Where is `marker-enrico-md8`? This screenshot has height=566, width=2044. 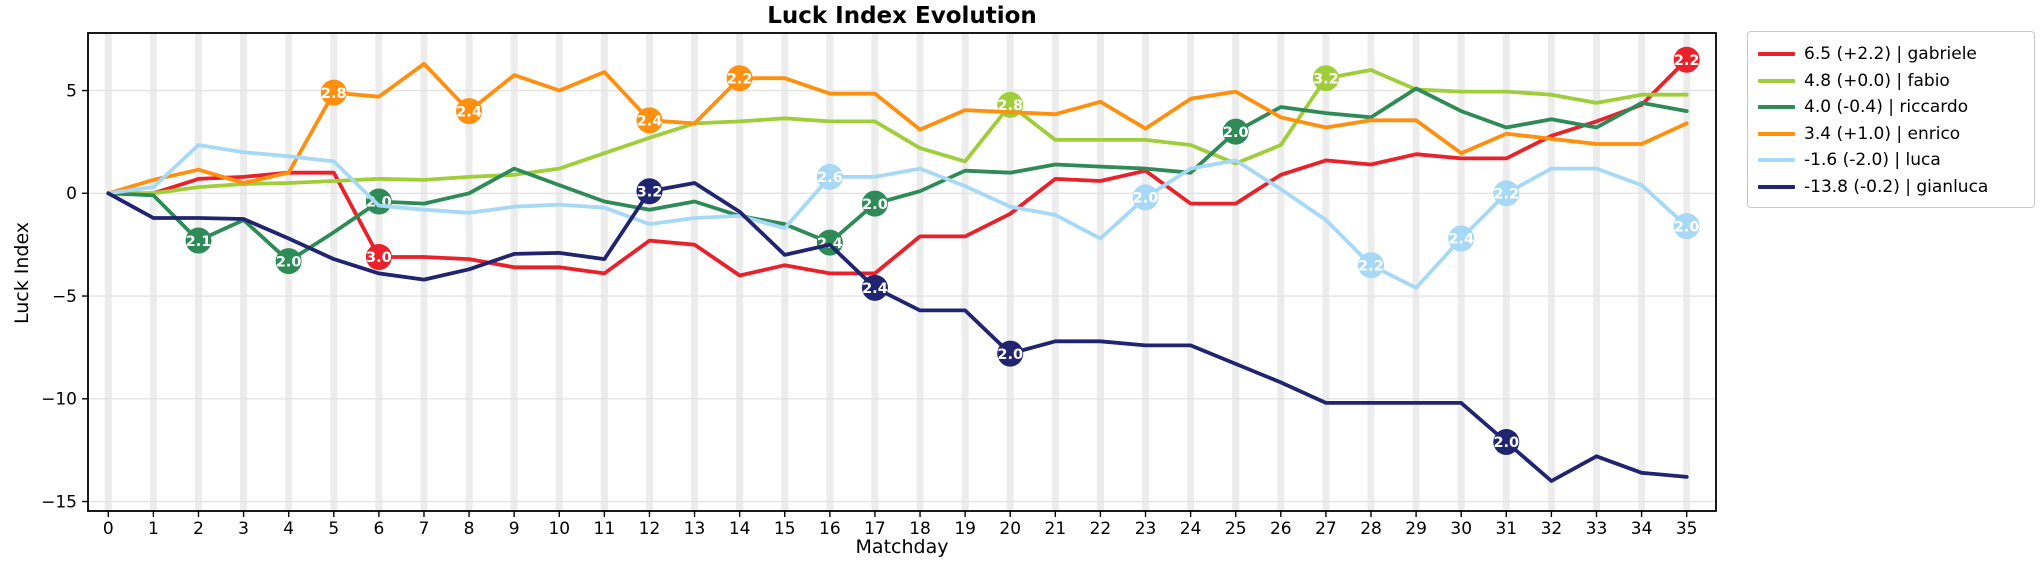 marker-enrico-md8 is located at coordinates (469, 111).